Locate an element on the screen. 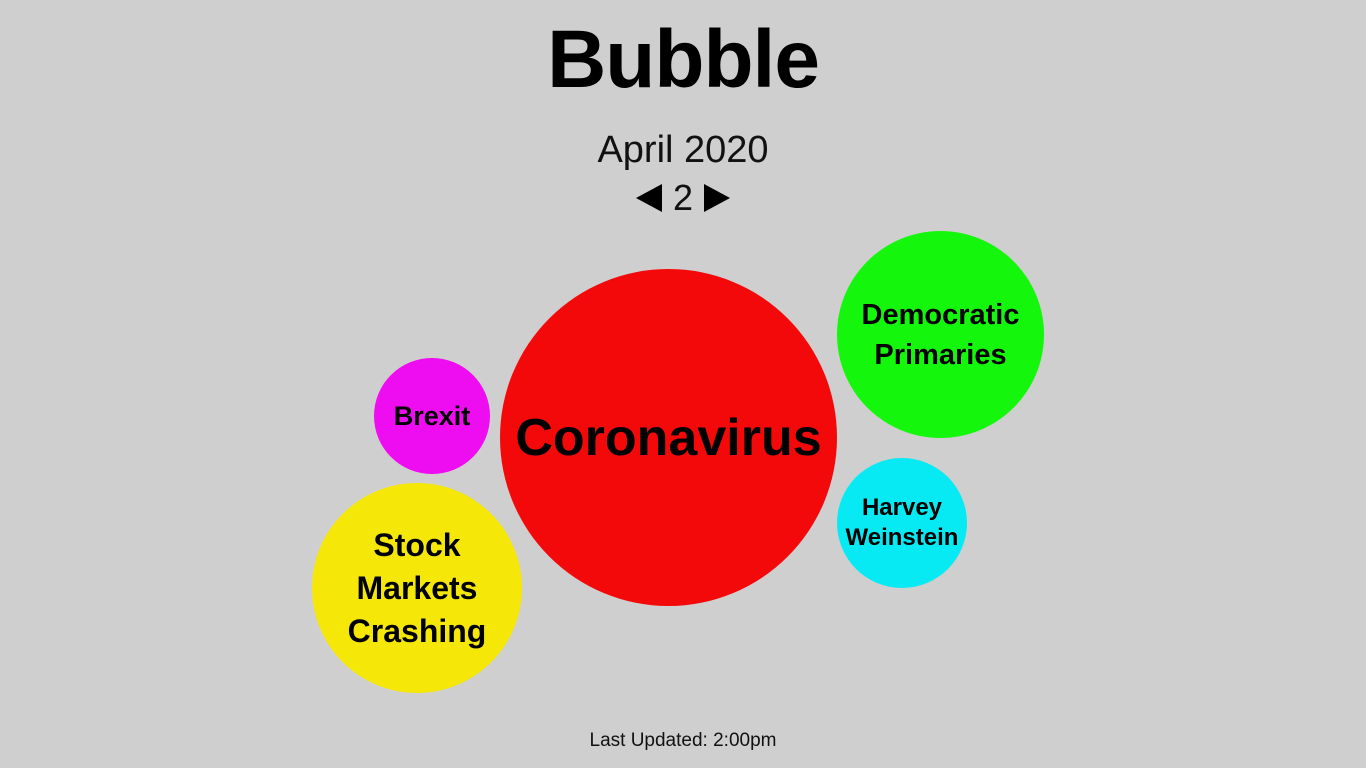  triangle-right-icon is located at coordinates (717, 198).